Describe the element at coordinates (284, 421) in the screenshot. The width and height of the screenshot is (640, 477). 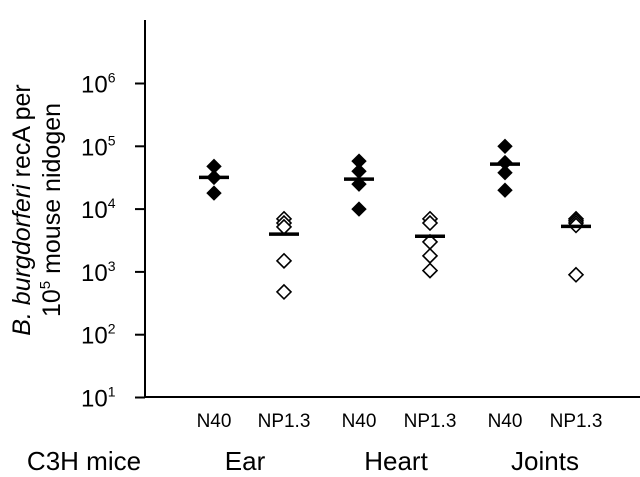
I see `category-label-1: NP1.3` at that location.